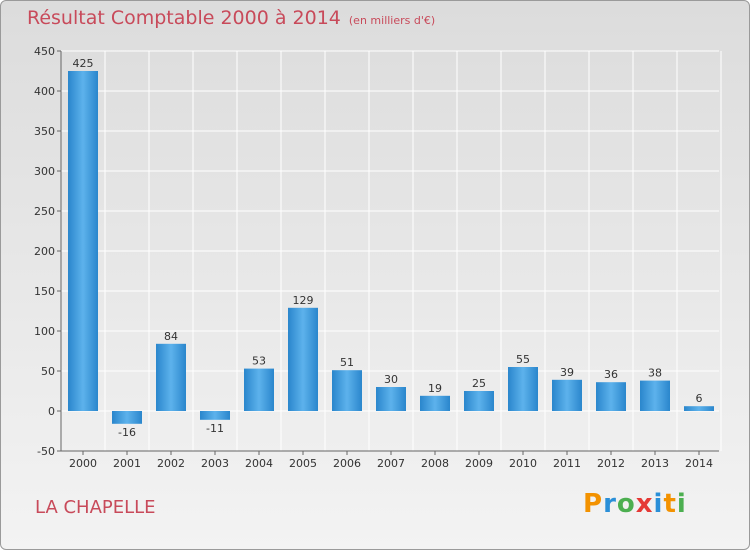  What do you see at coordinates (347, 362) in the screenshot?
I see `data-label: 51` at bounding box center [347, 362].